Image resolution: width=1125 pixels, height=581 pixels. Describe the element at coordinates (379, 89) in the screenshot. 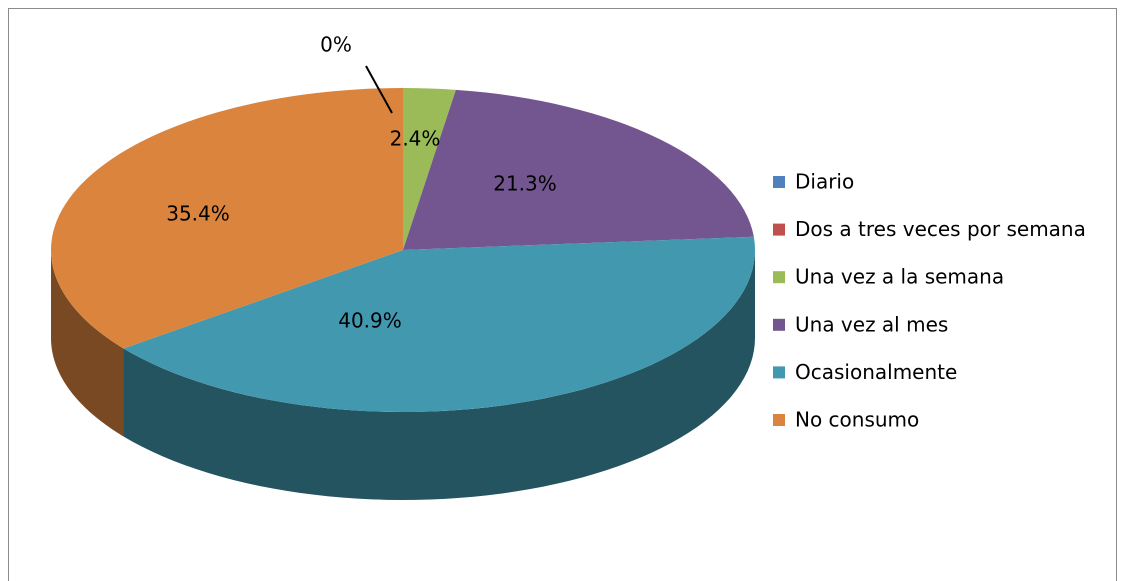

I see `leader-line` at that location.